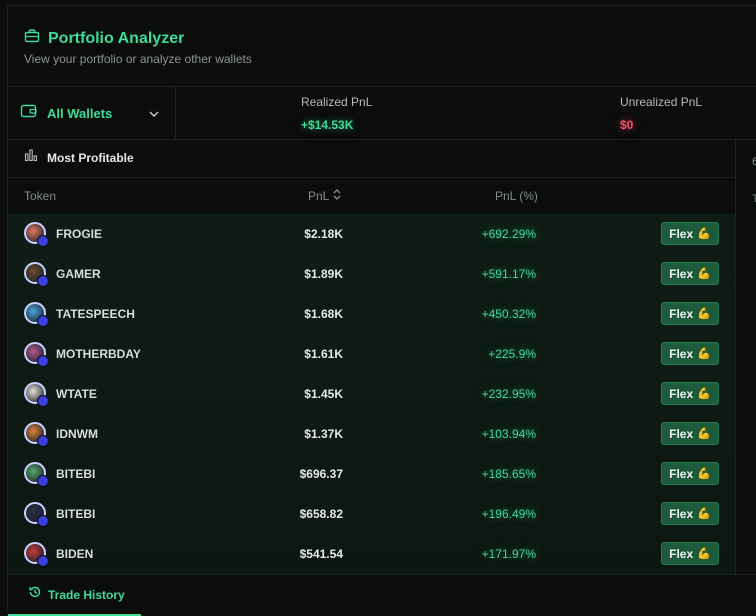 Image resolution: width=756 pixels, height=616 pixels. I want to click on column-header-token: Token, so click(40, 196).